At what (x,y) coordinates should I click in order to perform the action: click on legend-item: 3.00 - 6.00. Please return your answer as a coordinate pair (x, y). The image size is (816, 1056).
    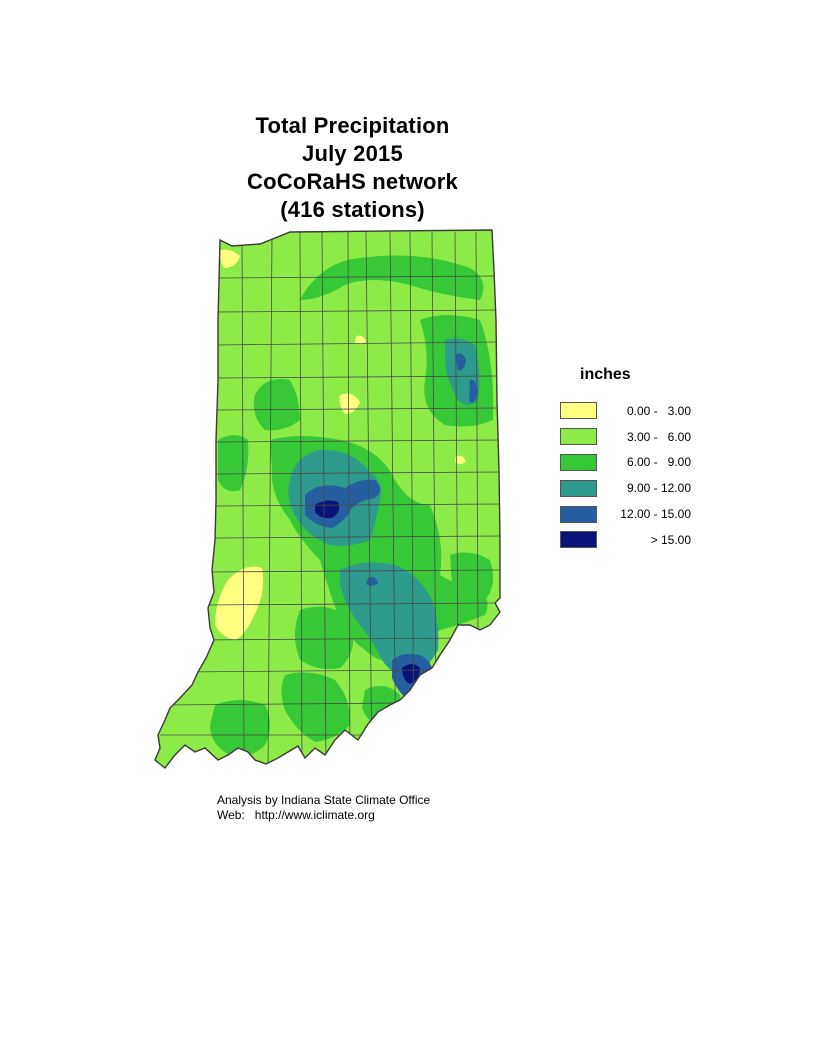
    Looking at the image, I should click on (630, 437).